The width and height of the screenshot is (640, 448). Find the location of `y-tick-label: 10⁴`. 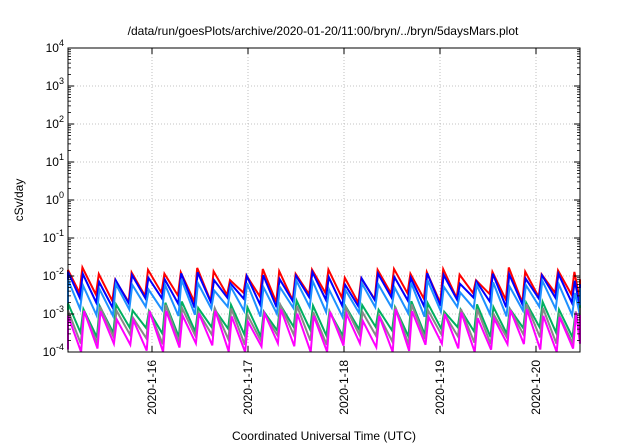

y-tick-label: 10⁴ is located at coordinates (55, 46).